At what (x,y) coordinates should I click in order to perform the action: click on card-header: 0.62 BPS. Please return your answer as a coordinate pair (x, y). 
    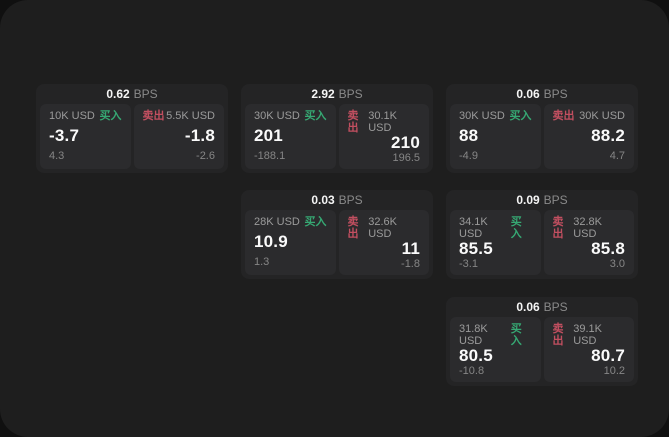
    Looking at the image, I should click on (132, 94).